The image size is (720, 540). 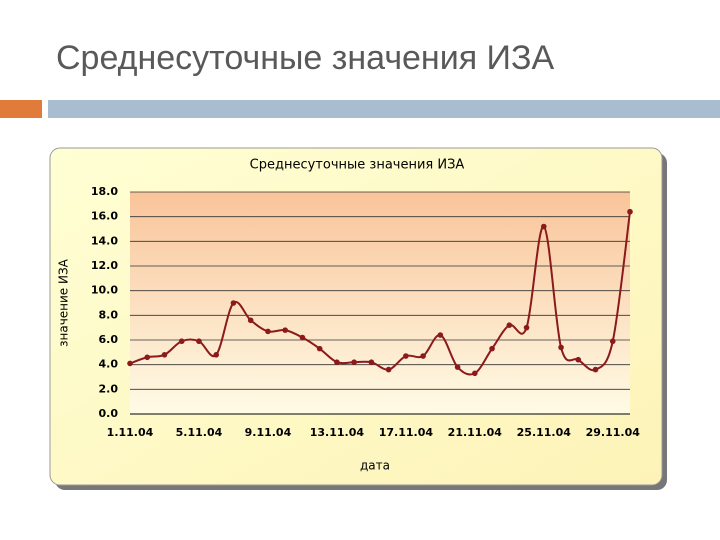 I want to click on y-axis-label: значение ИЗА, so click(x=64, y=302).